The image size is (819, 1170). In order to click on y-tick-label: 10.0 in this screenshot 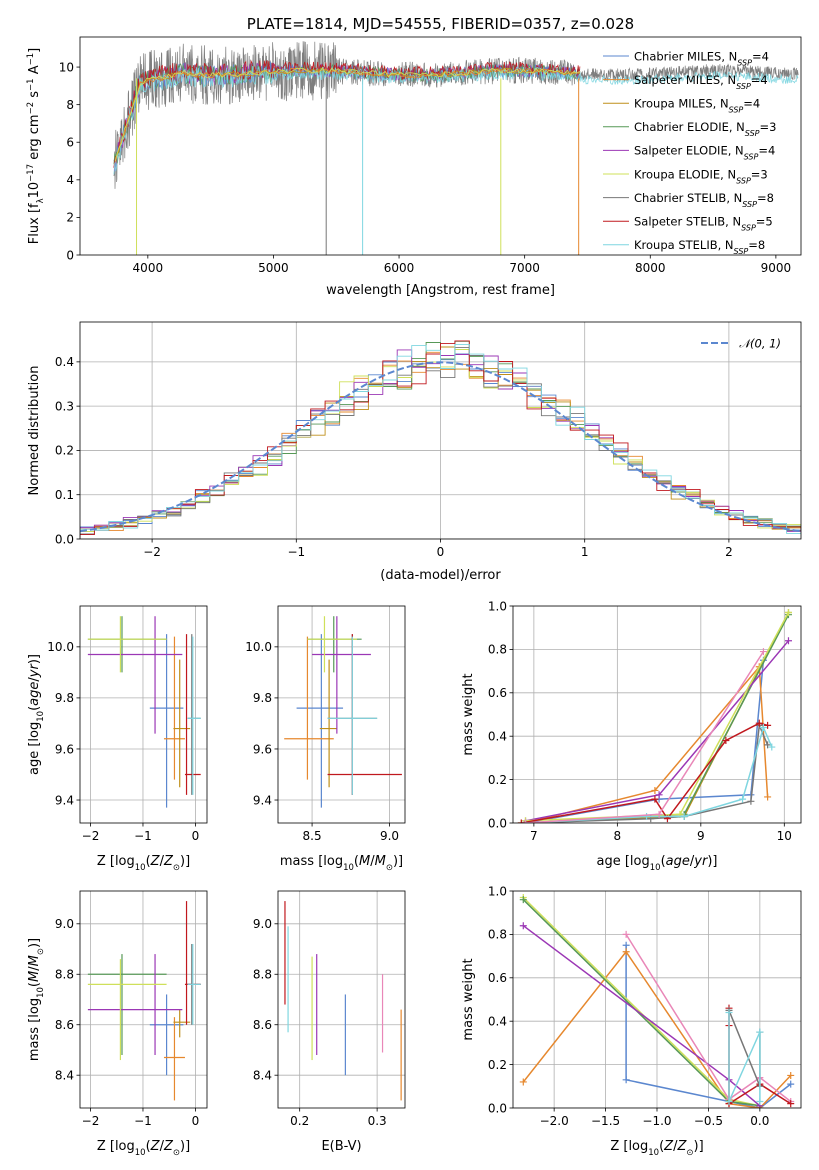, I will do `click(60, 647)`.